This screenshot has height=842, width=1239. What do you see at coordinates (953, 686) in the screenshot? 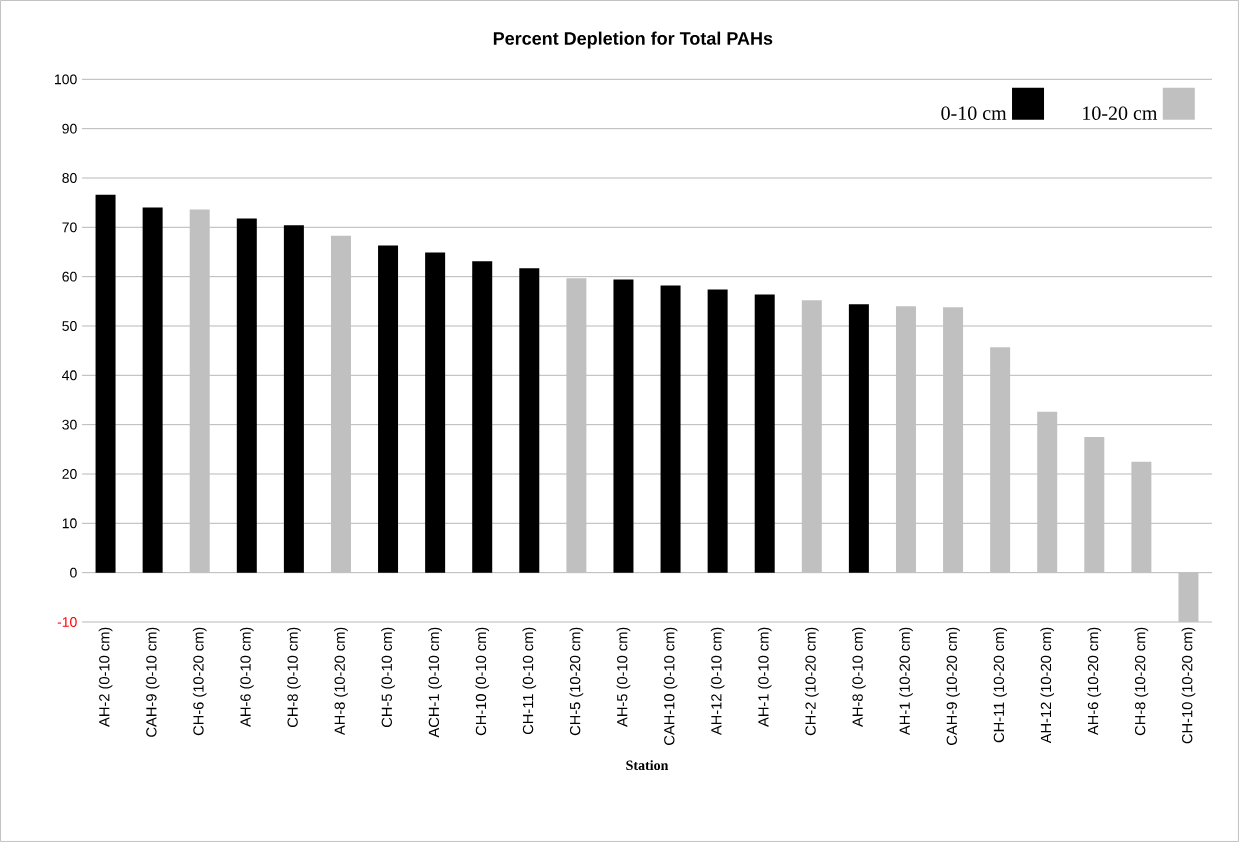
I see `x-tick-label: CAH-9 (10-20 cm)` at bounding box center [953, 686].